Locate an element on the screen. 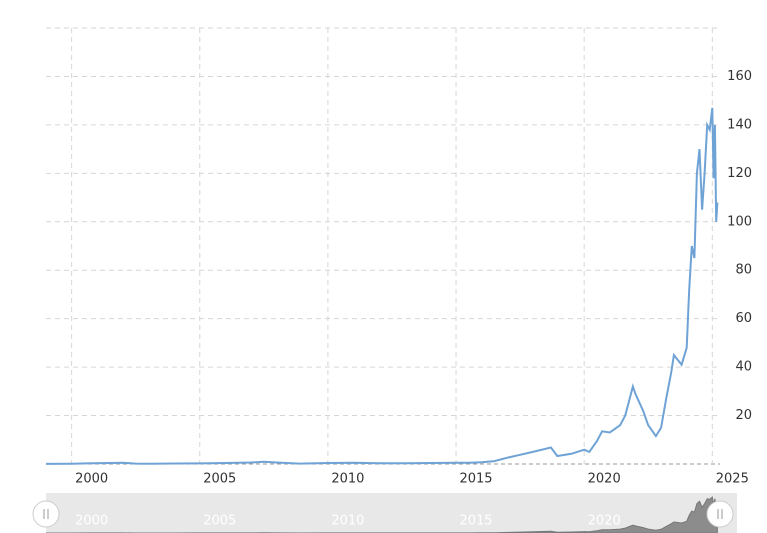  y-tick-label: 40 is located at coordinates (743, 367).